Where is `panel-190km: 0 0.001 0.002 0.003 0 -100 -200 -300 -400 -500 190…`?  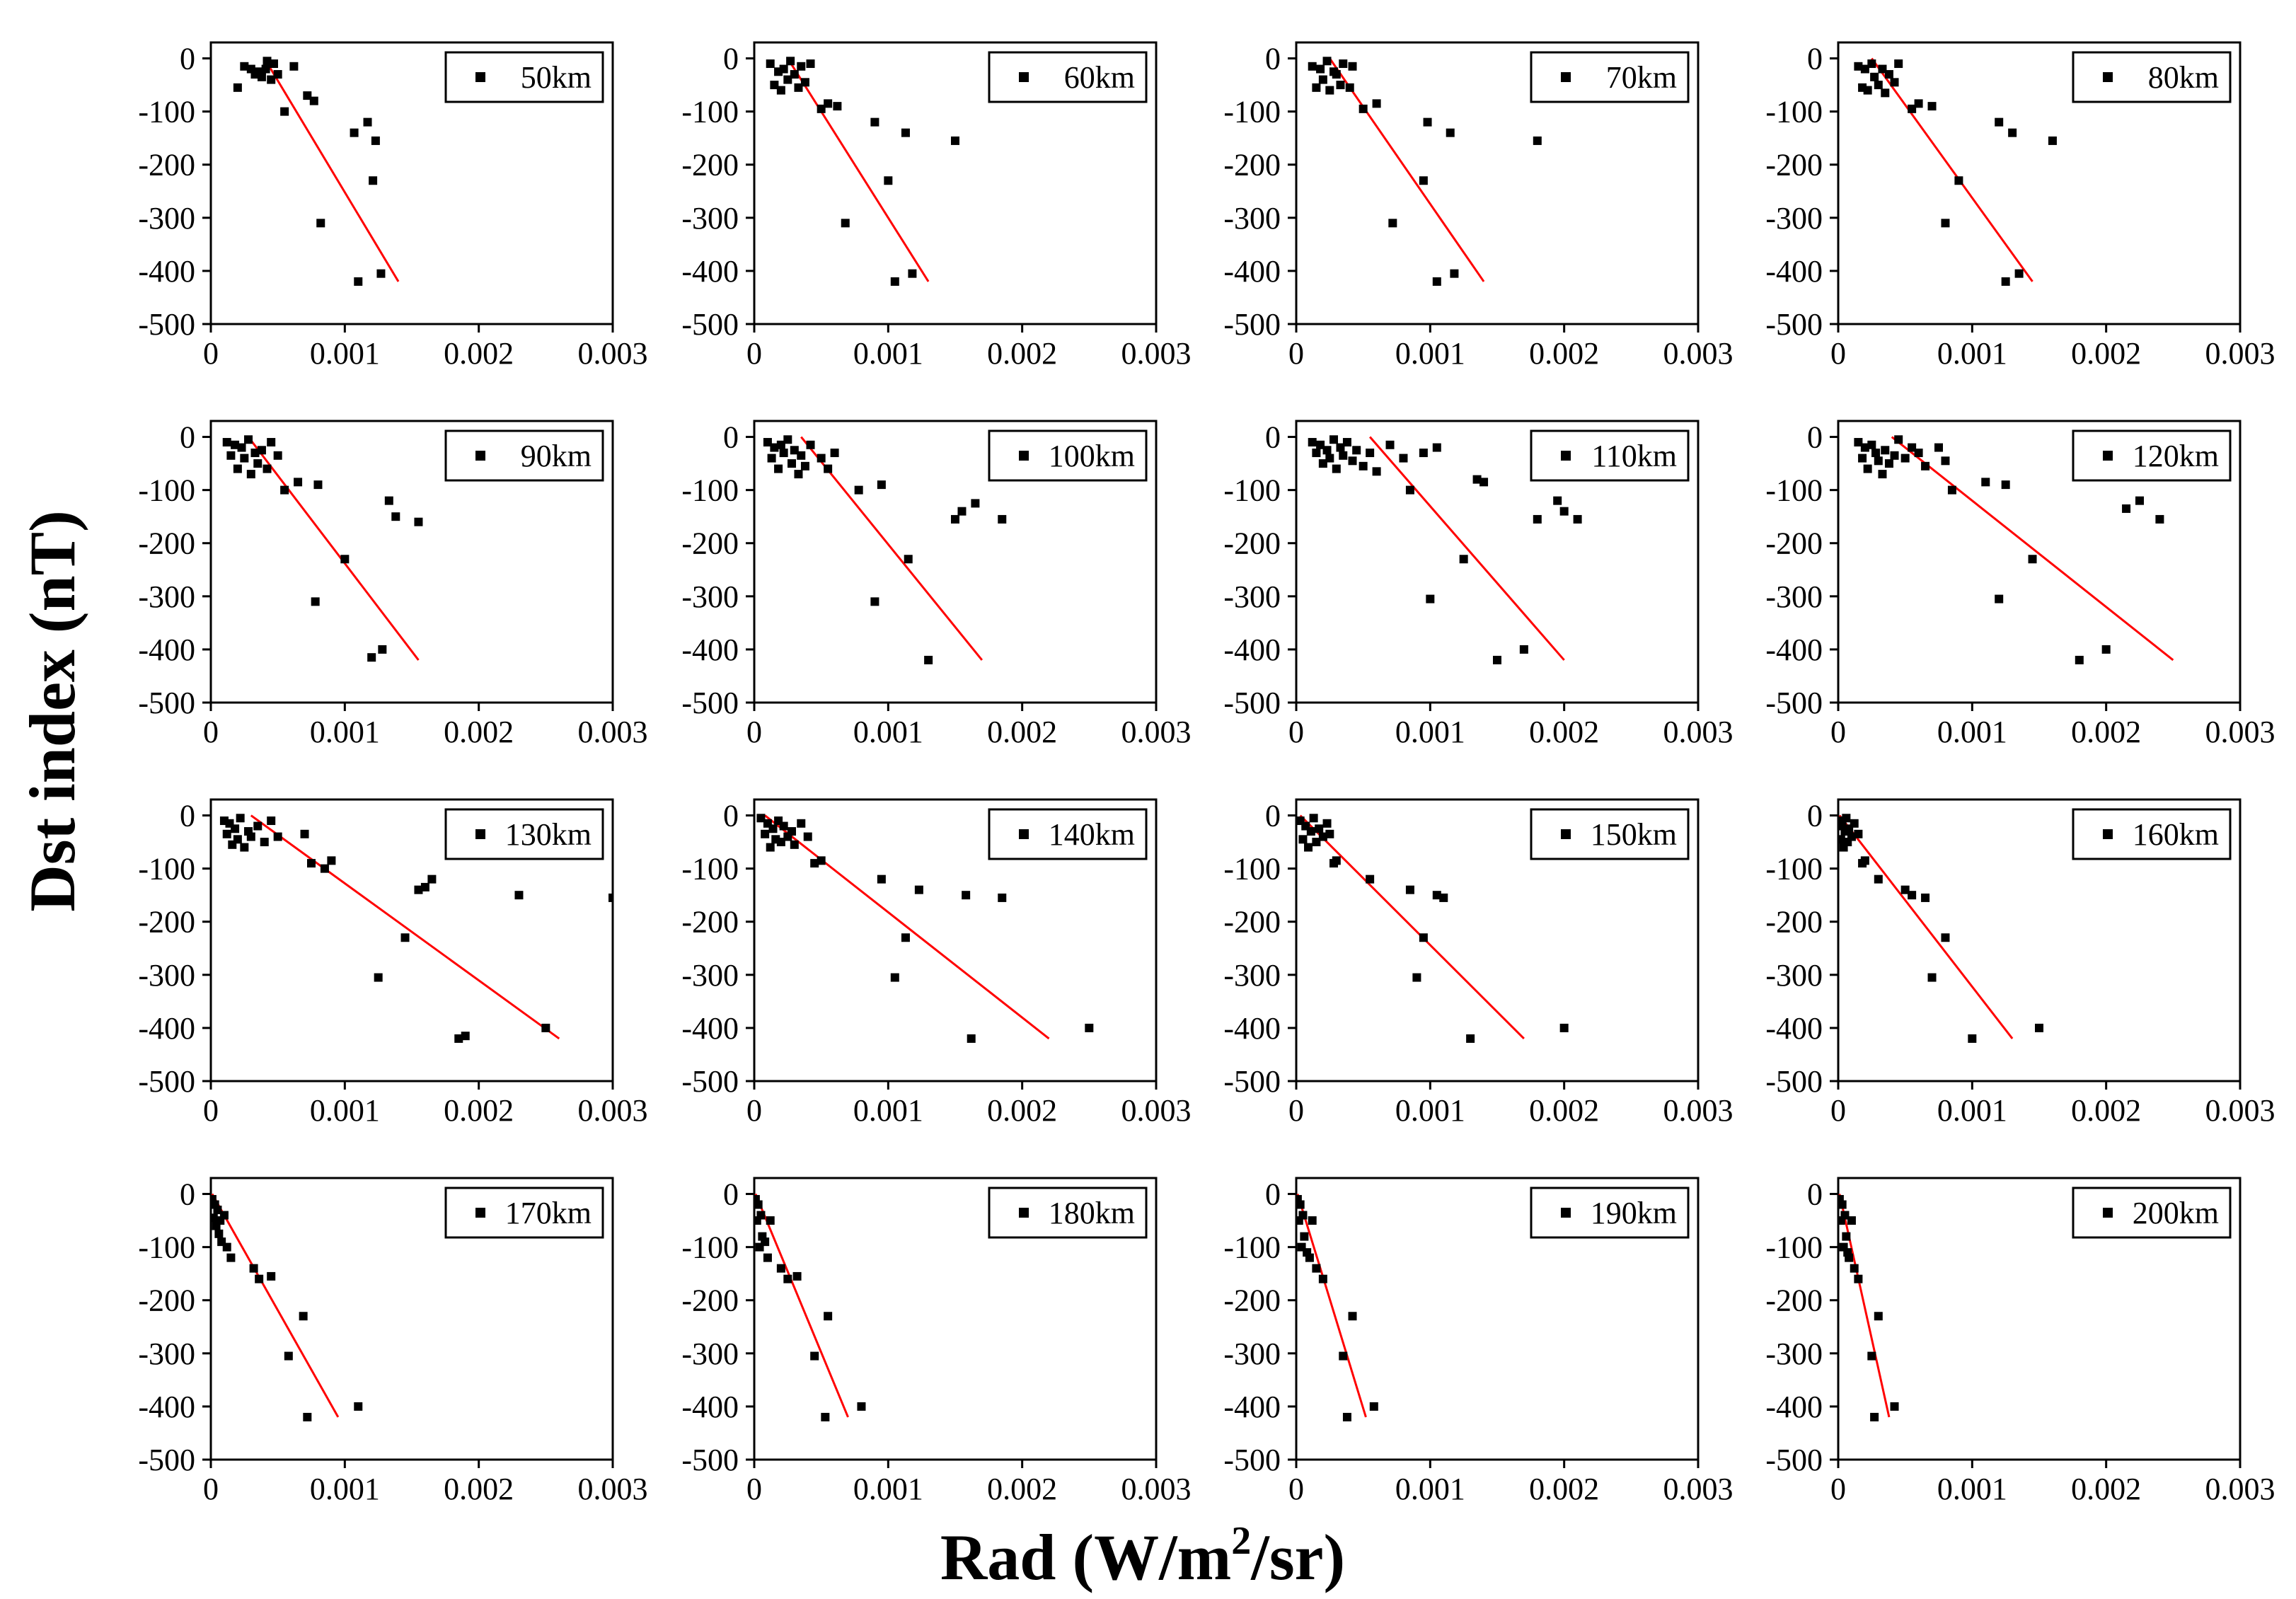
panel-190km: 0 0.001 0.002 0.003 0 -100 -200 -300 -400 -500 190… is located at coordinates (1478, 1341).